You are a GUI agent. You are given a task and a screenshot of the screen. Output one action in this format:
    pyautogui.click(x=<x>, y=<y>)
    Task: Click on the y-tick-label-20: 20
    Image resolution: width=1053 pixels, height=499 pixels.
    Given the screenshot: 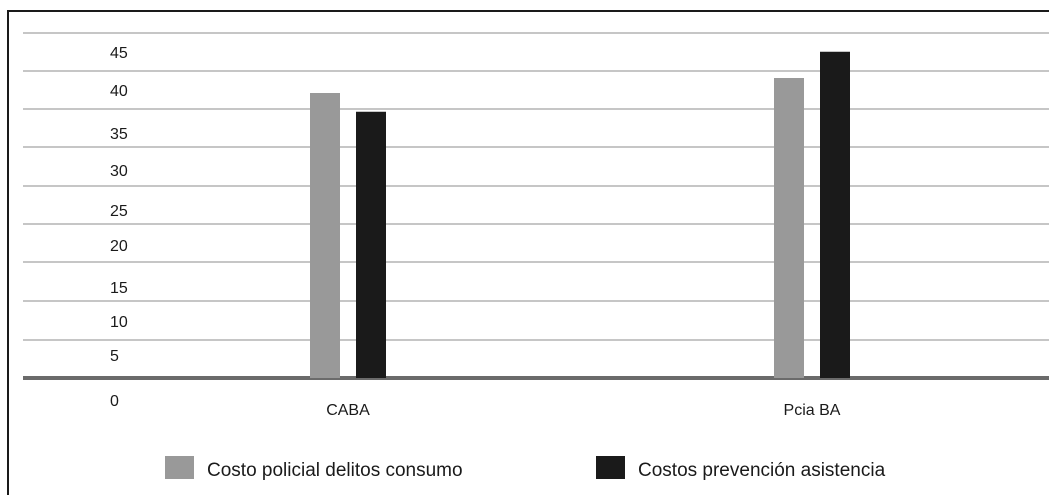 What is the action you would take?
    pyautogui.click(x=119, y=246)
    